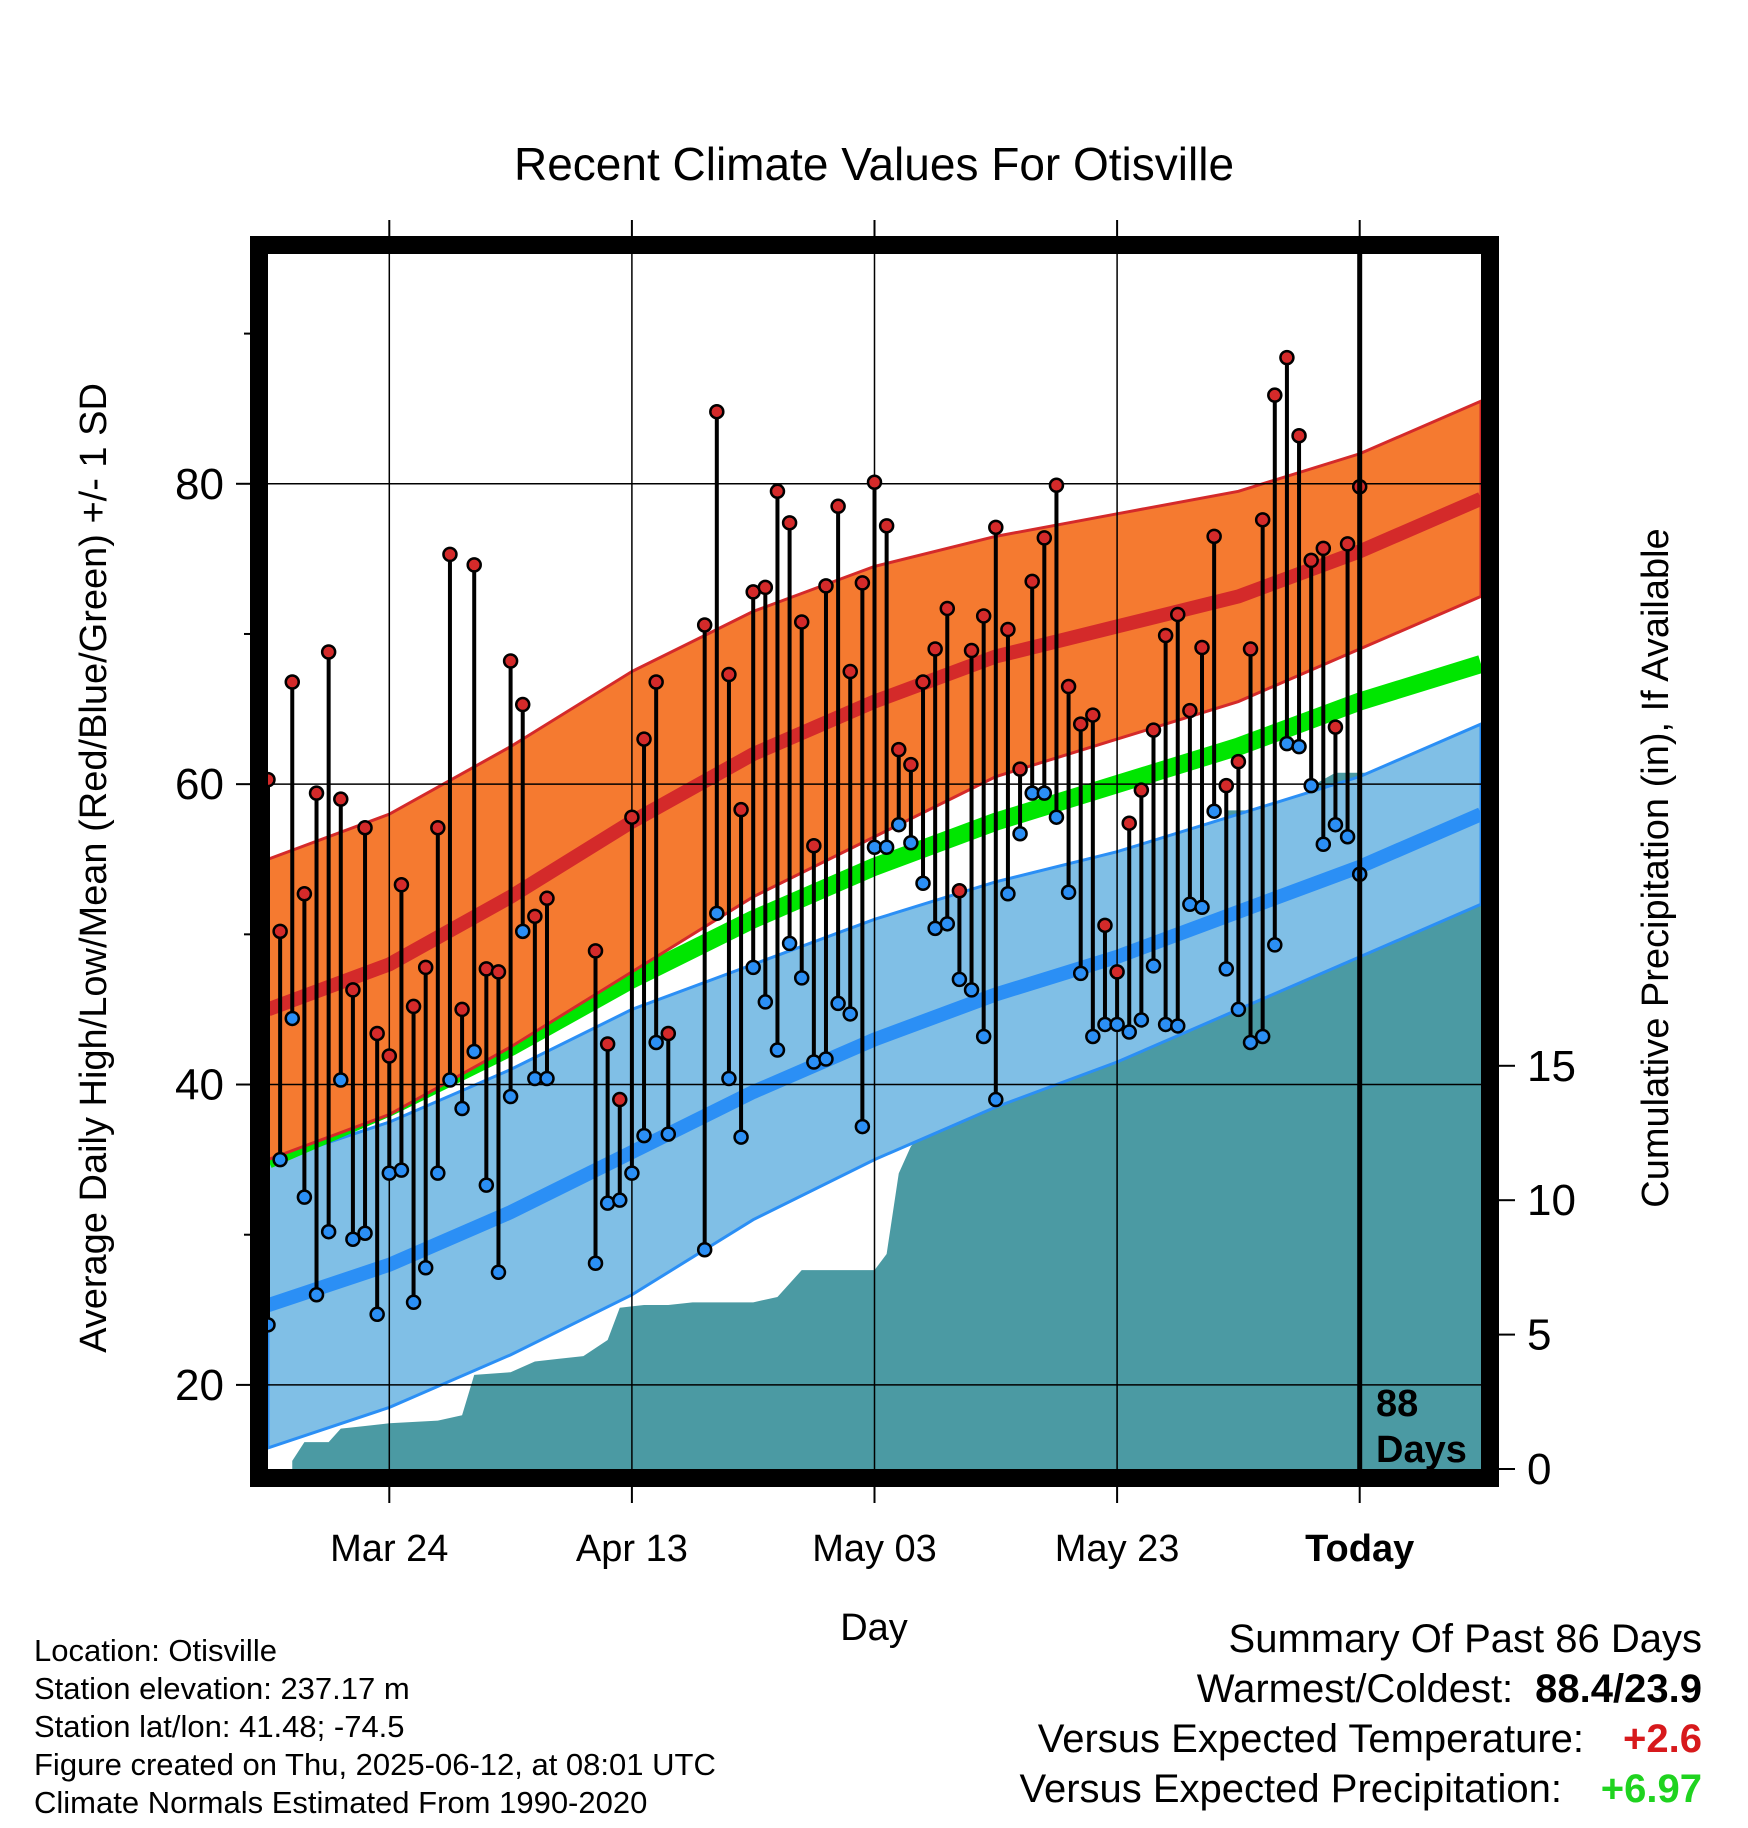 The height and width of the screenshot is (1828, 1748). Describe the element at coordinates (199, 784) in the screenshot. I see `y-tick-label: 60` at that location.